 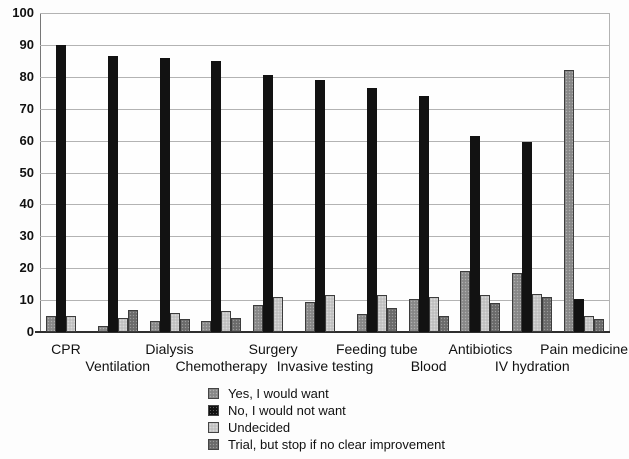 What do you see at coordinates (287, 410) in the screenshot?
I see `legend-label: No, I would not want` at bounding box center [287, 410].